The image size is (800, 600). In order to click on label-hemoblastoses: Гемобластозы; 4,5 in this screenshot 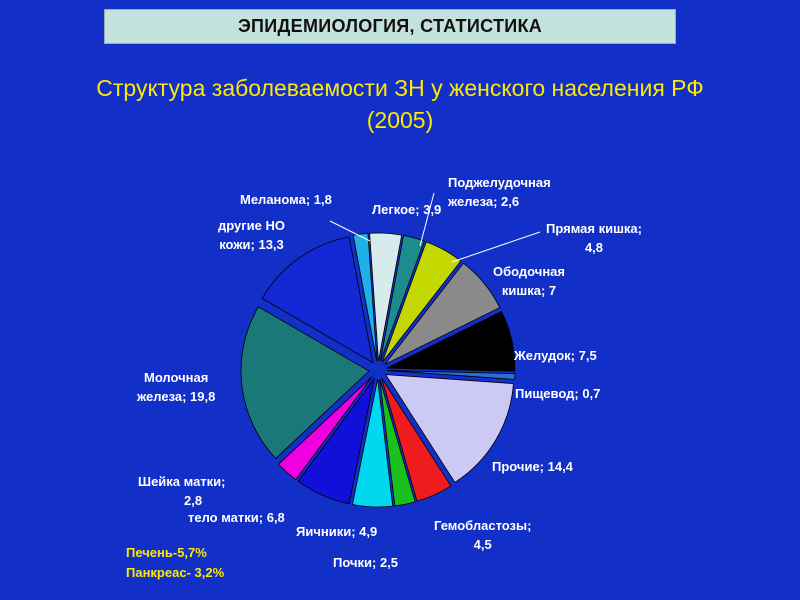, I will do `click(483, 535)`.